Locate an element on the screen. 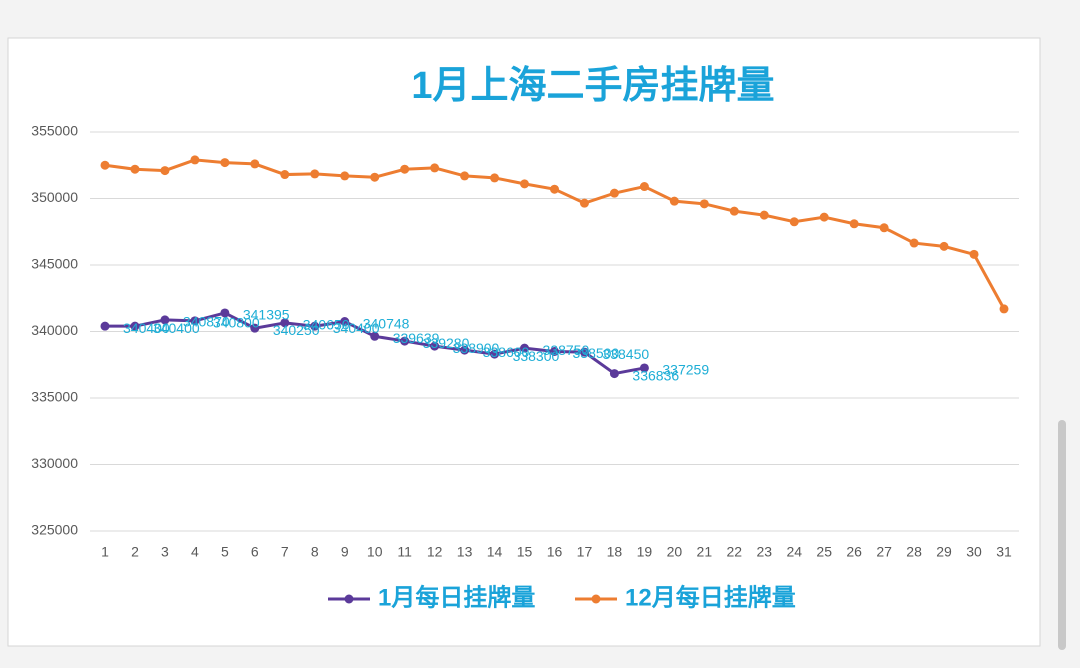  x-tick-label: 20 is located at coordinates (675, 552).